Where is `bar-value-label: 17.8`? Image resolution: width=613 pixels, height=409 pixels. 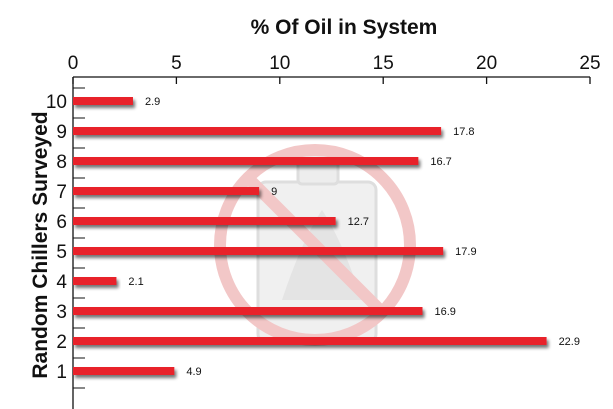 bar-value-label: 17.8 is located at coordinates (463, 132).